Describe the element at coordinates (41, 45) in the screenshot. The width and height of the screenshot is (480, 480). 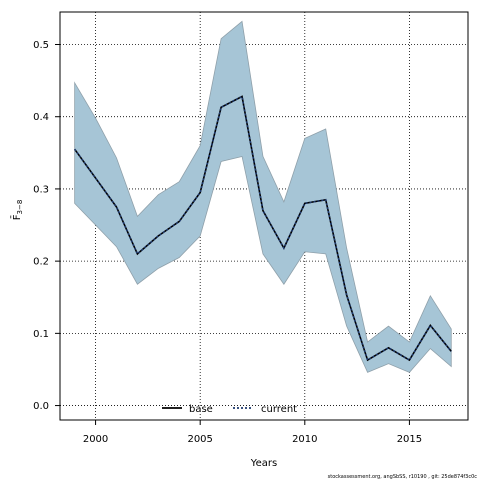
I see `y-tick-label: 0.5` at that location.